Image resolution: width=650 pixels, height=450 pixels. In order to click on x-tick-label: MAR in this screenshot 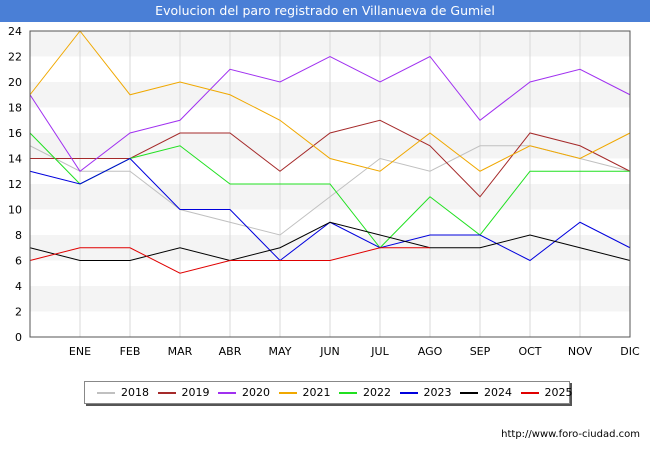, I will do `click(180, 351)`.